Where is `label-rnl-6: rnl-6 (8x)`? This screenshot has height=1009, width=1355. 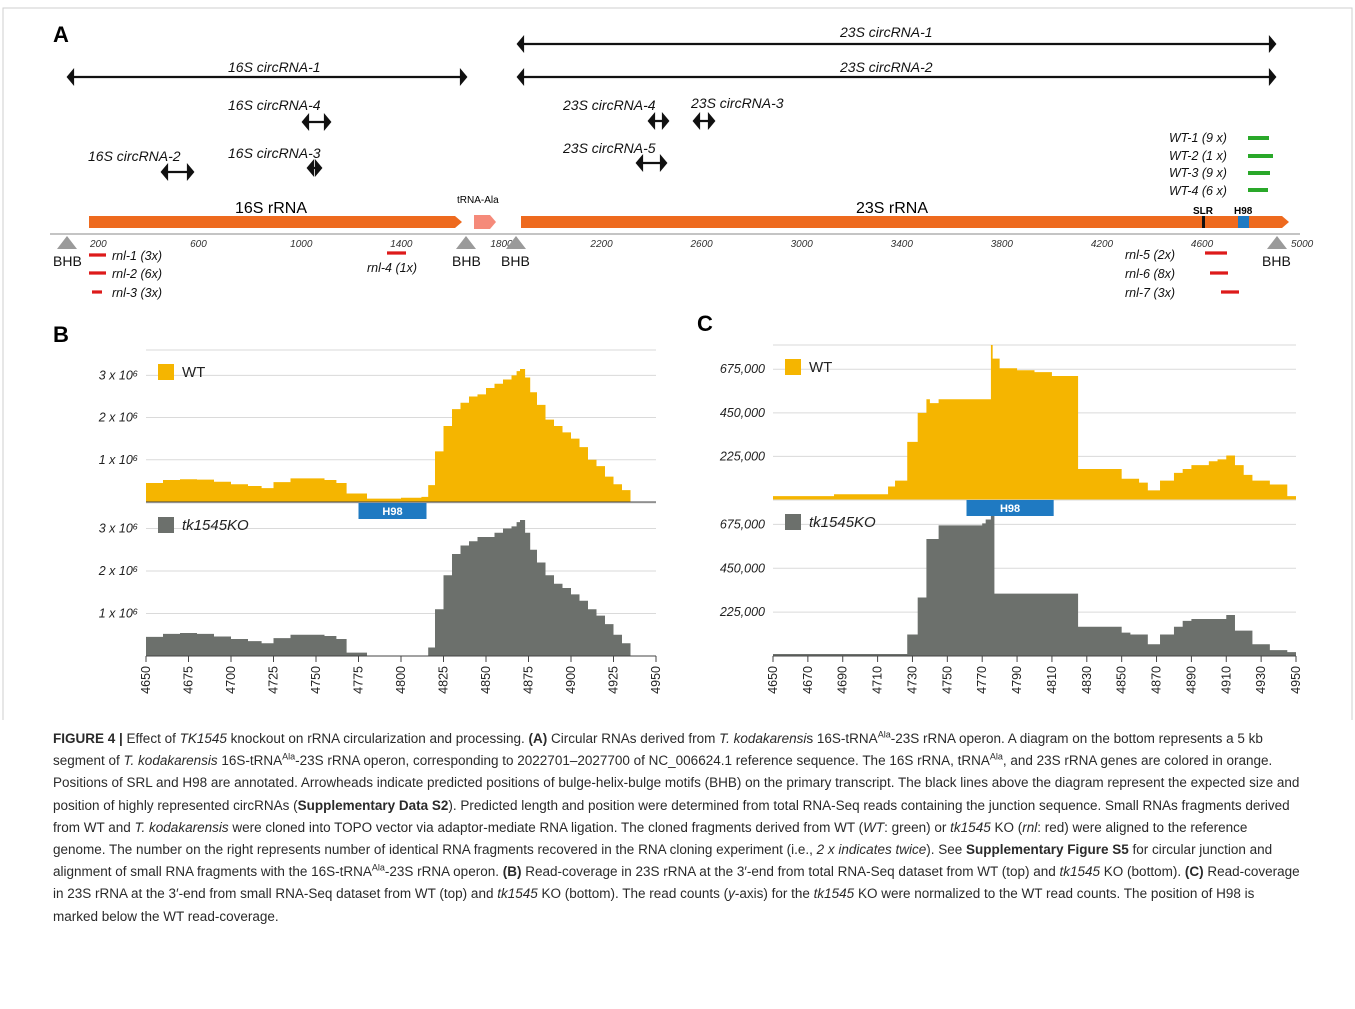 label-rnl-6: rnl-6 (8x) is located at coordinates (1150, 274).